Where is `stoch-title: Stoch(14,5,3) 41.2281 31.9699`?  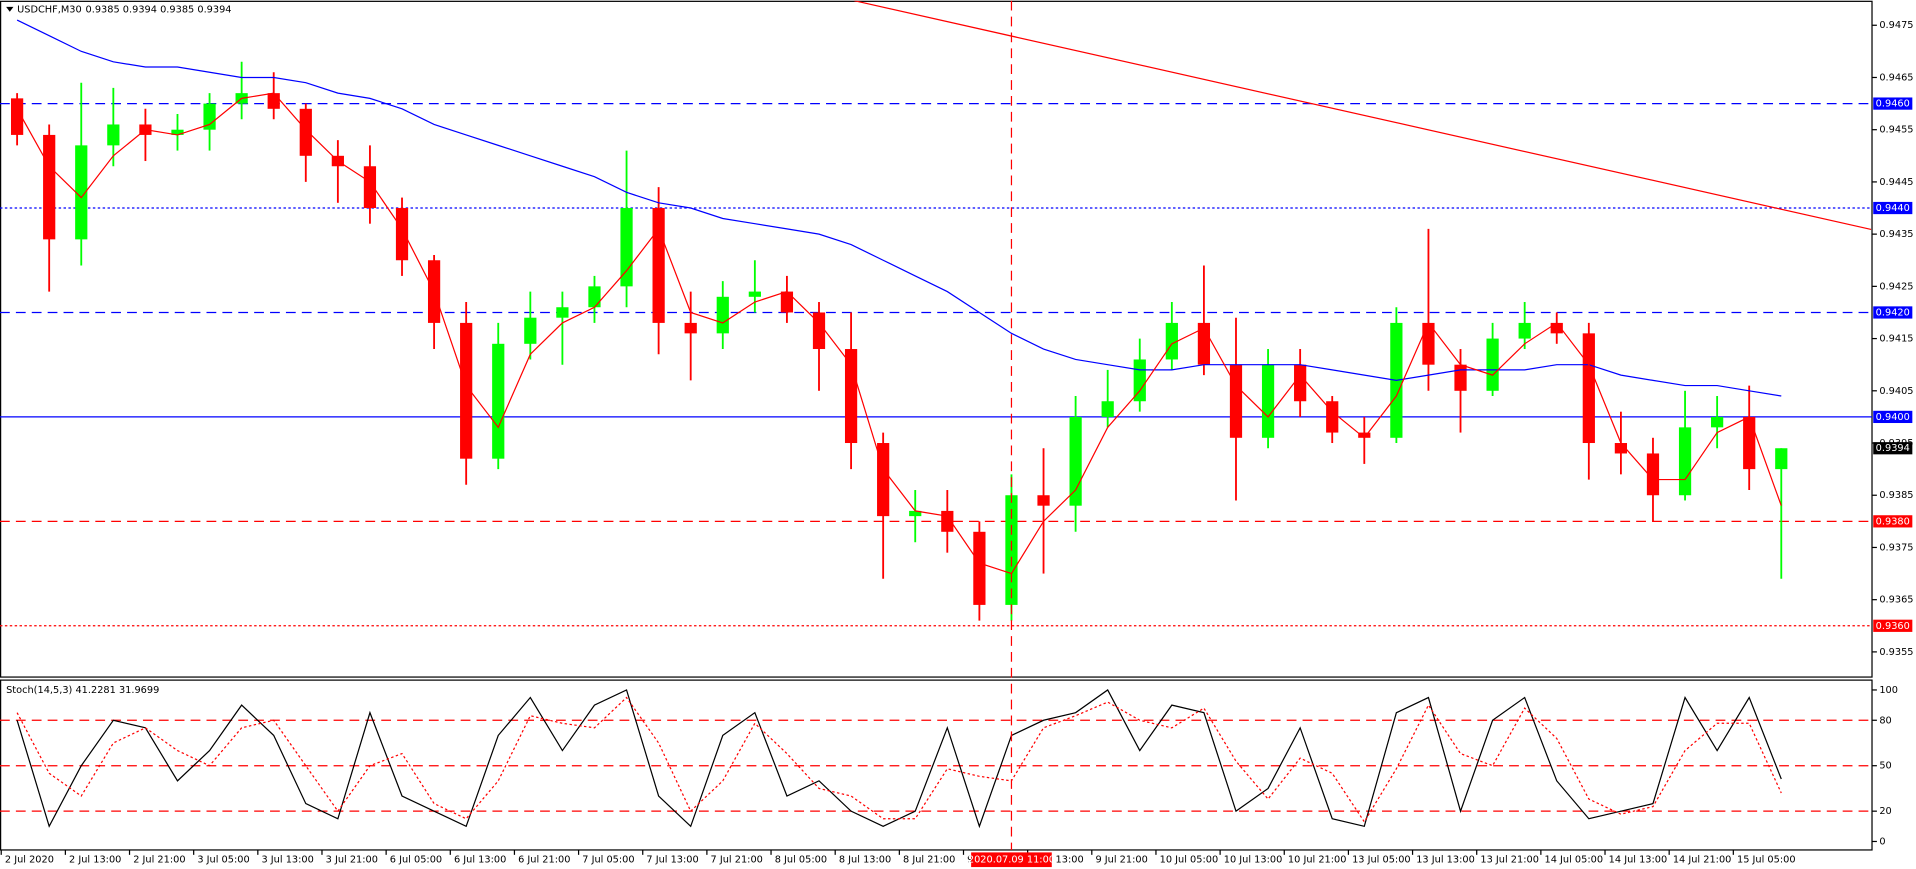
stoch-title: Stoch(14,5,3) 41.2281 31.9699 is located at coordinates (82, 690).